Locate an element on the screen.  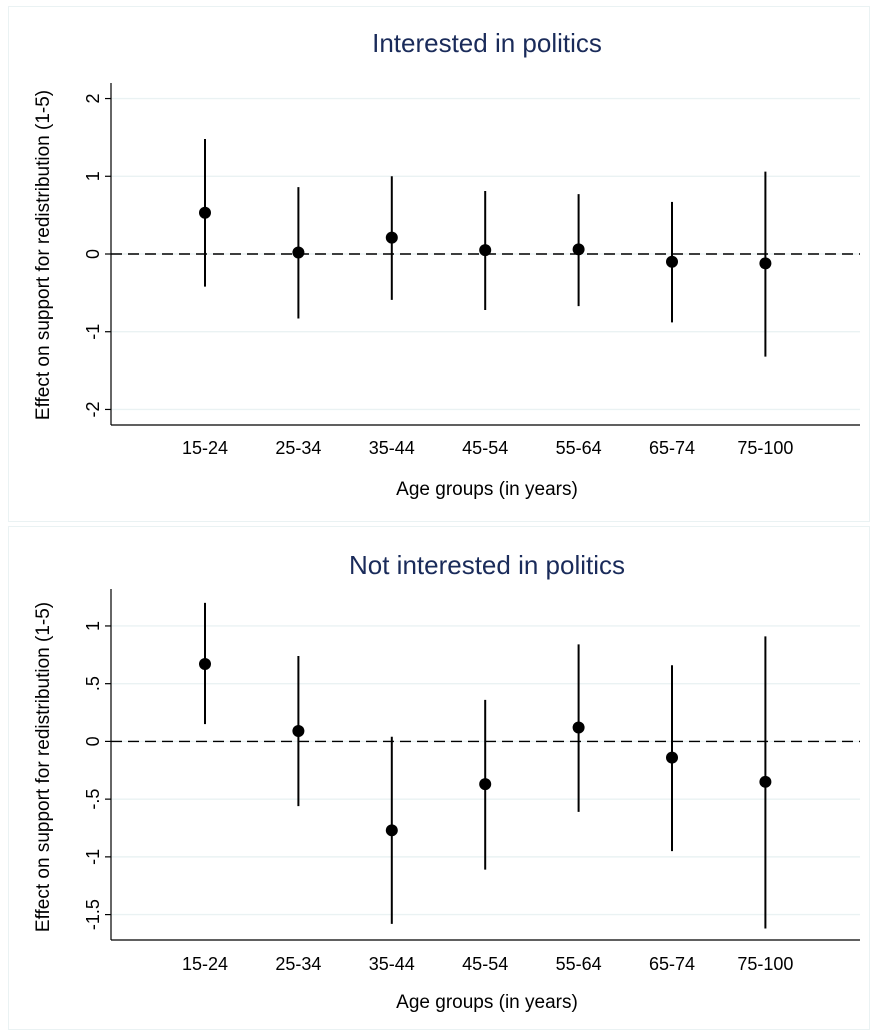
y-tick-label: -1.5 is located at coordinates (93, 914).